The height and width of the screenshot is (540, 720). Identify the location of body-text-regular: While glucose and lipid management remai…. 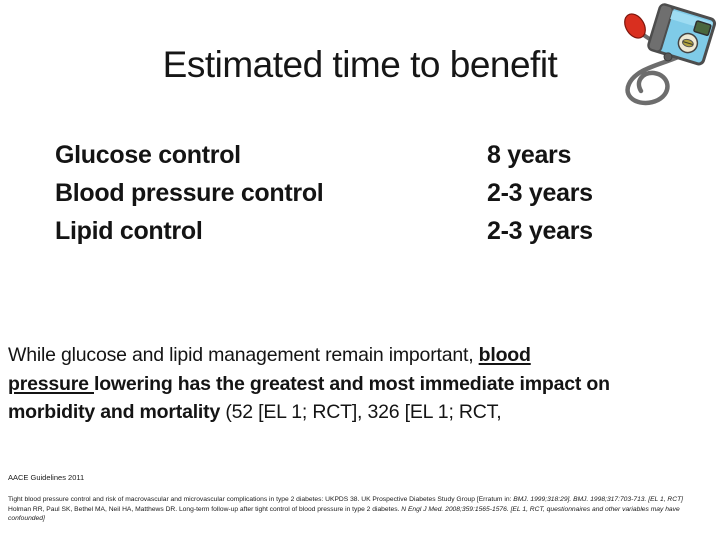
(243, 355).